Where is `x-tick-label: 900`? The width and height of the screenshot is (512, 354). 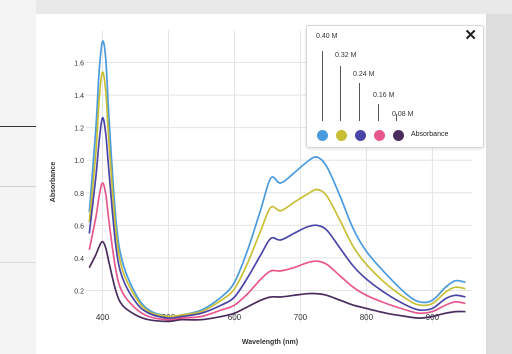 x-tick-label: 900 is located at coordinates (433, 317).